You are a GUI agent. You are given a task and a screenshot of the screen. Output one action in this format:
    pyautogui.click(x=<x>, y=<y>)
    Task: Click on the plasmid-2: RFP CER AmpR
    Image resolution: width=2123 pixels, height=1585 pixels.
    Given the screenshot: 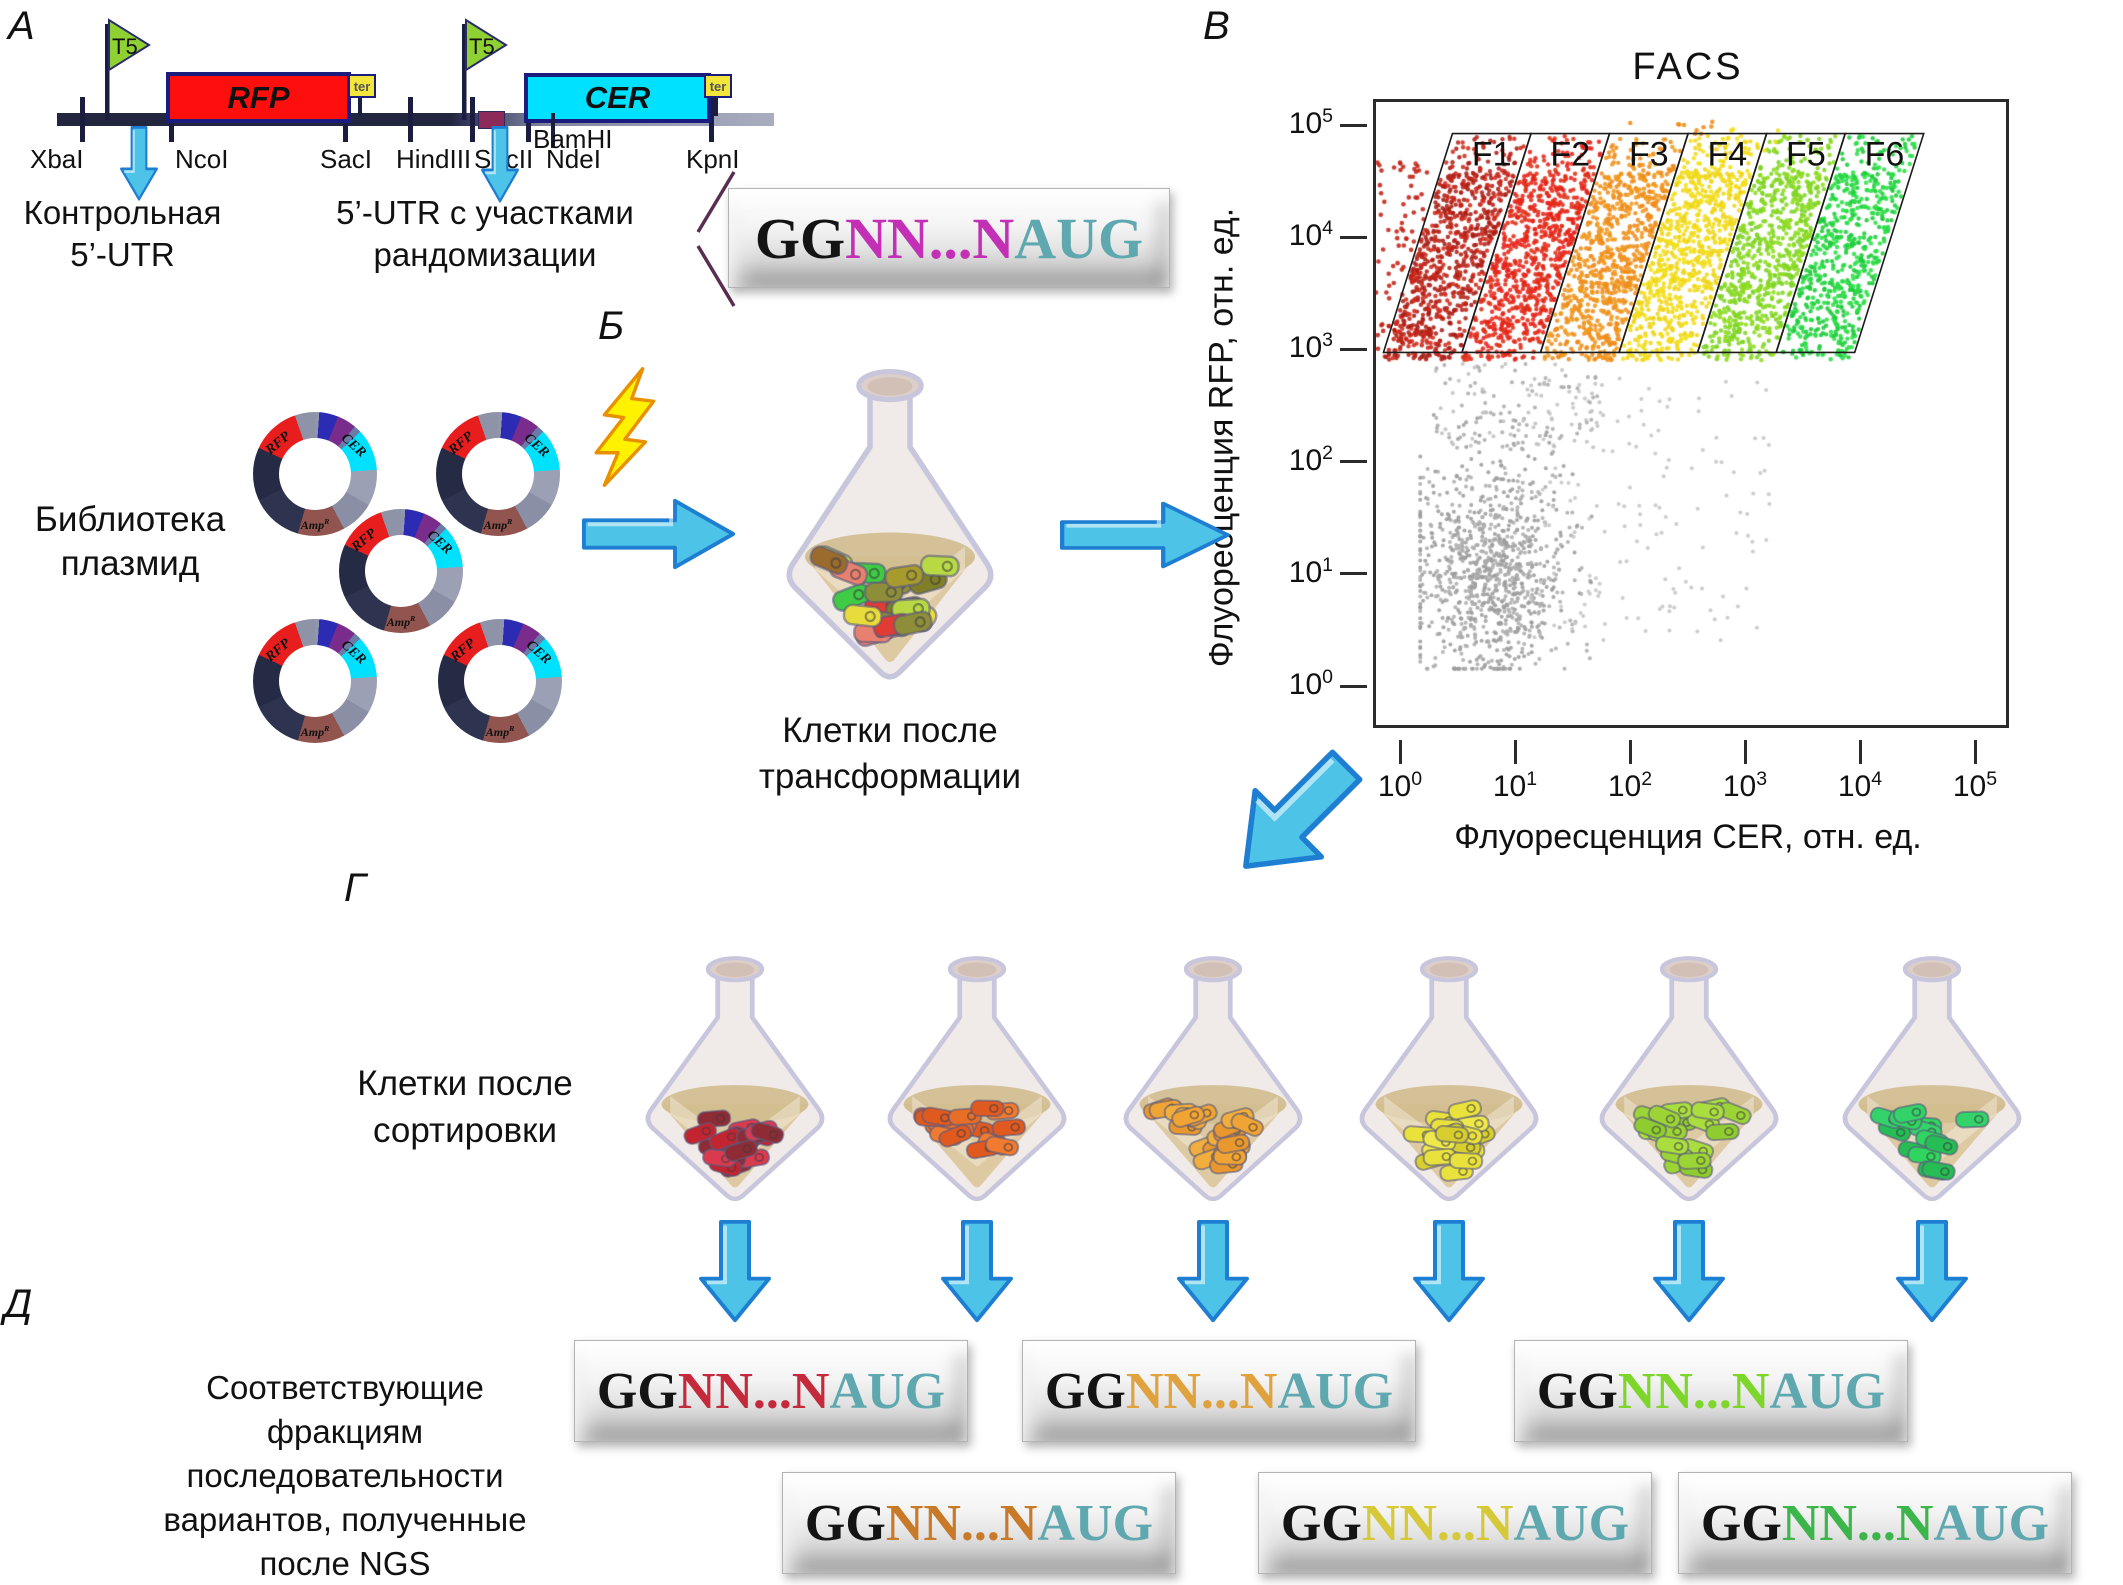 What is the action you would take?
    pyautogui.click(x=498, y=474)
    